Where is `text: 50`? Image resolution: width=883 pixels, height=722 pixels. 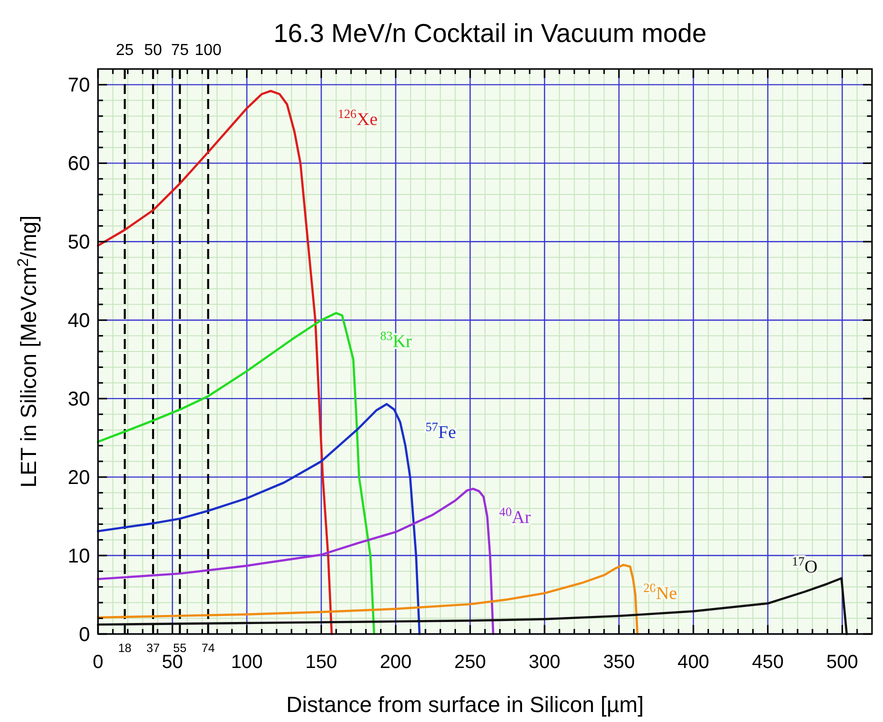
text: 50 is located at coordinates (153, 50).